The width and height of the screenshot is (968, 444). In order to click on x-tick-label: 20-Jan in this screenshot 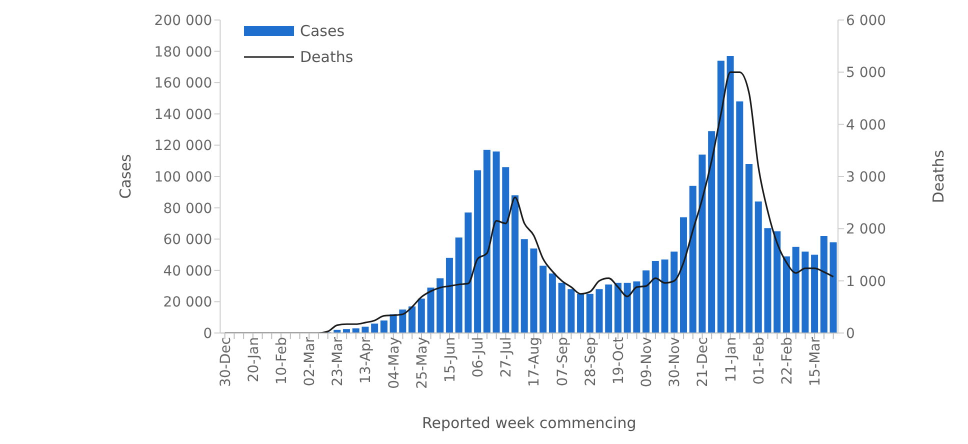, I will do `click(254, 359)`.